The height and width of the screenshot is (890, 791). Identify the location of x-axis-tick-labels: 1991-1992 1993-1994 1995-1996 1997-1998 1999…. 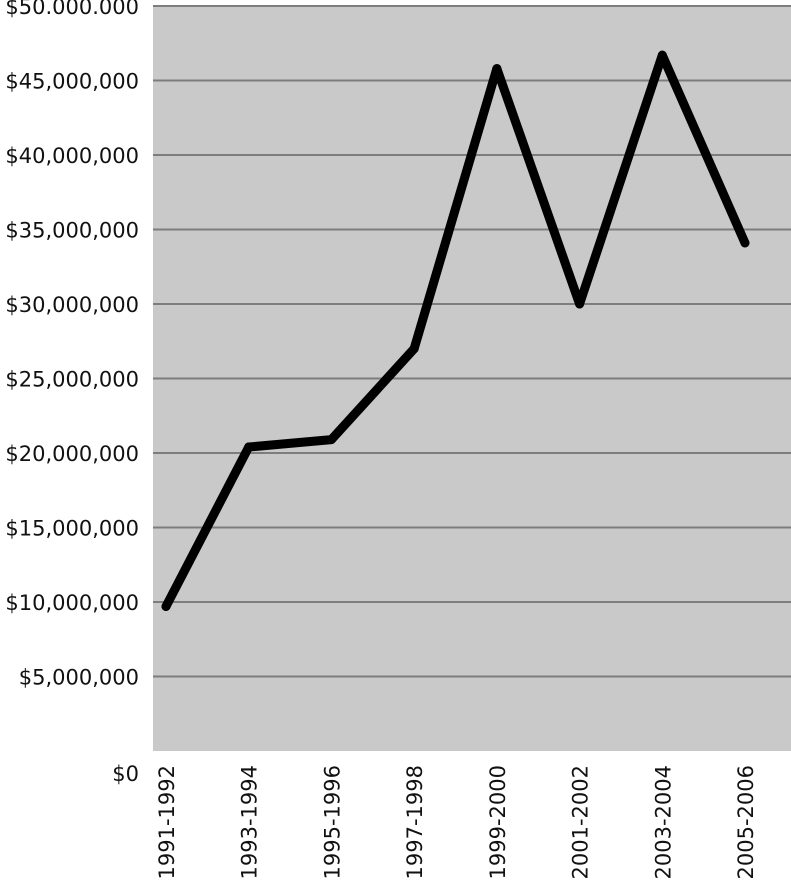
(456, 822).